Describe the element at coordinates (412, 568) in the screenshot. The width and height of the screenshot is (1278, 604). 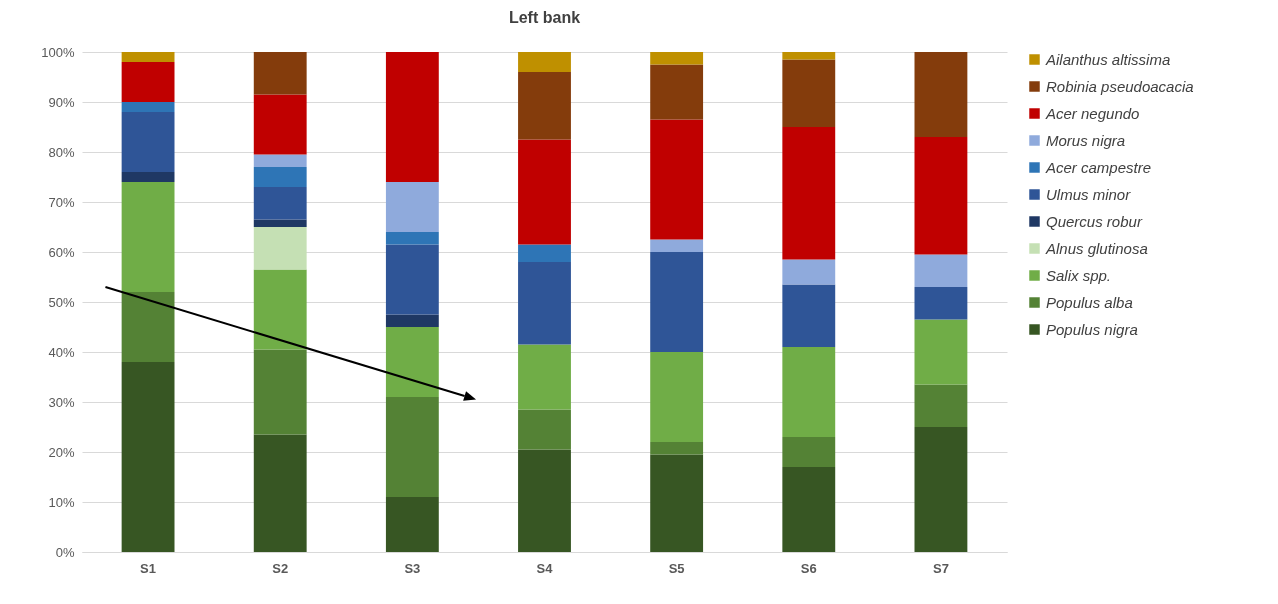
I see `x-tick-label: S3` at that location.